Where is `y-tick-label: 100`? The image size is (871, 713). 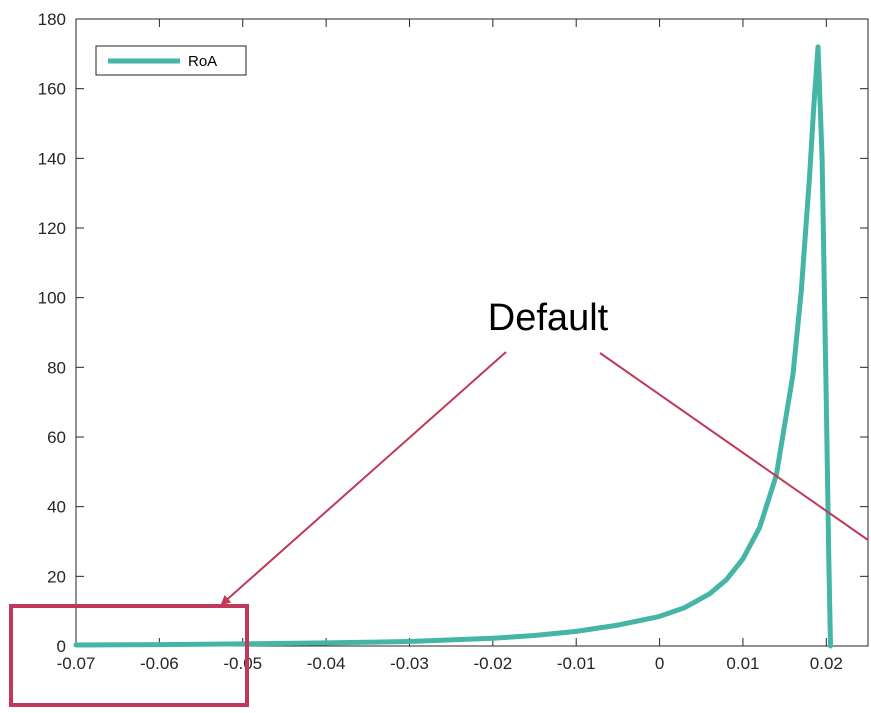 y-tick-label: 100 is located at coordinates (52, 298).